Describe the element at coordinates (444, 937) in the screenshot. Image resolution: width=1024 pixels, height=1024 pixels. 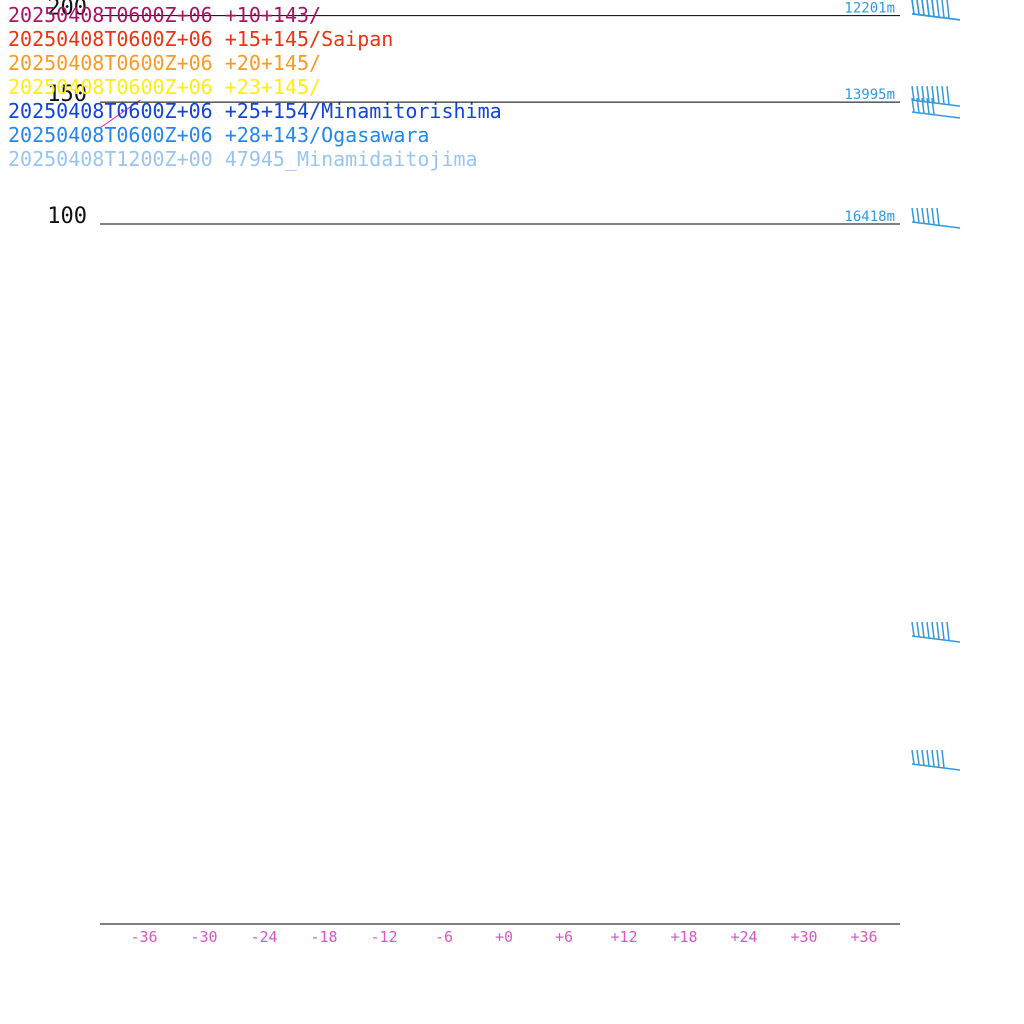
I see `x-tick-label: -6` at that location.